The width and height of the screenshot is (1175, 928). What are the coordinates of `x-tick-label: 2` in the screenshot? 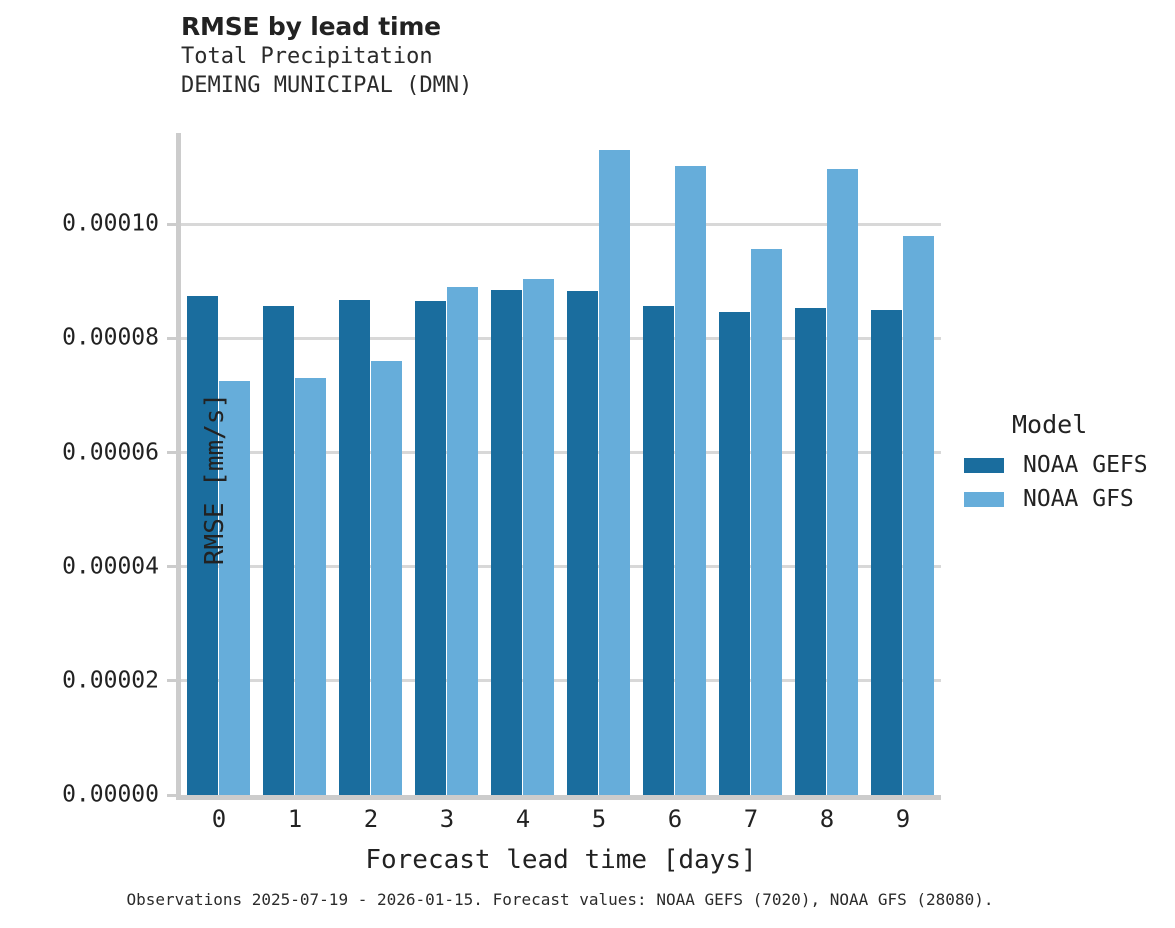 It's located at (371, 819).